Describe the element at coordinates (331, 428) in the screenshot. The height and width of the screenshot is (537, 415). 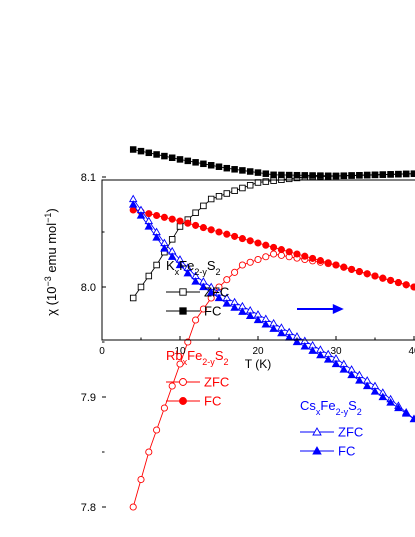
I see `legend-group: CsxFe2-yS2 ZFC FC` at that location.